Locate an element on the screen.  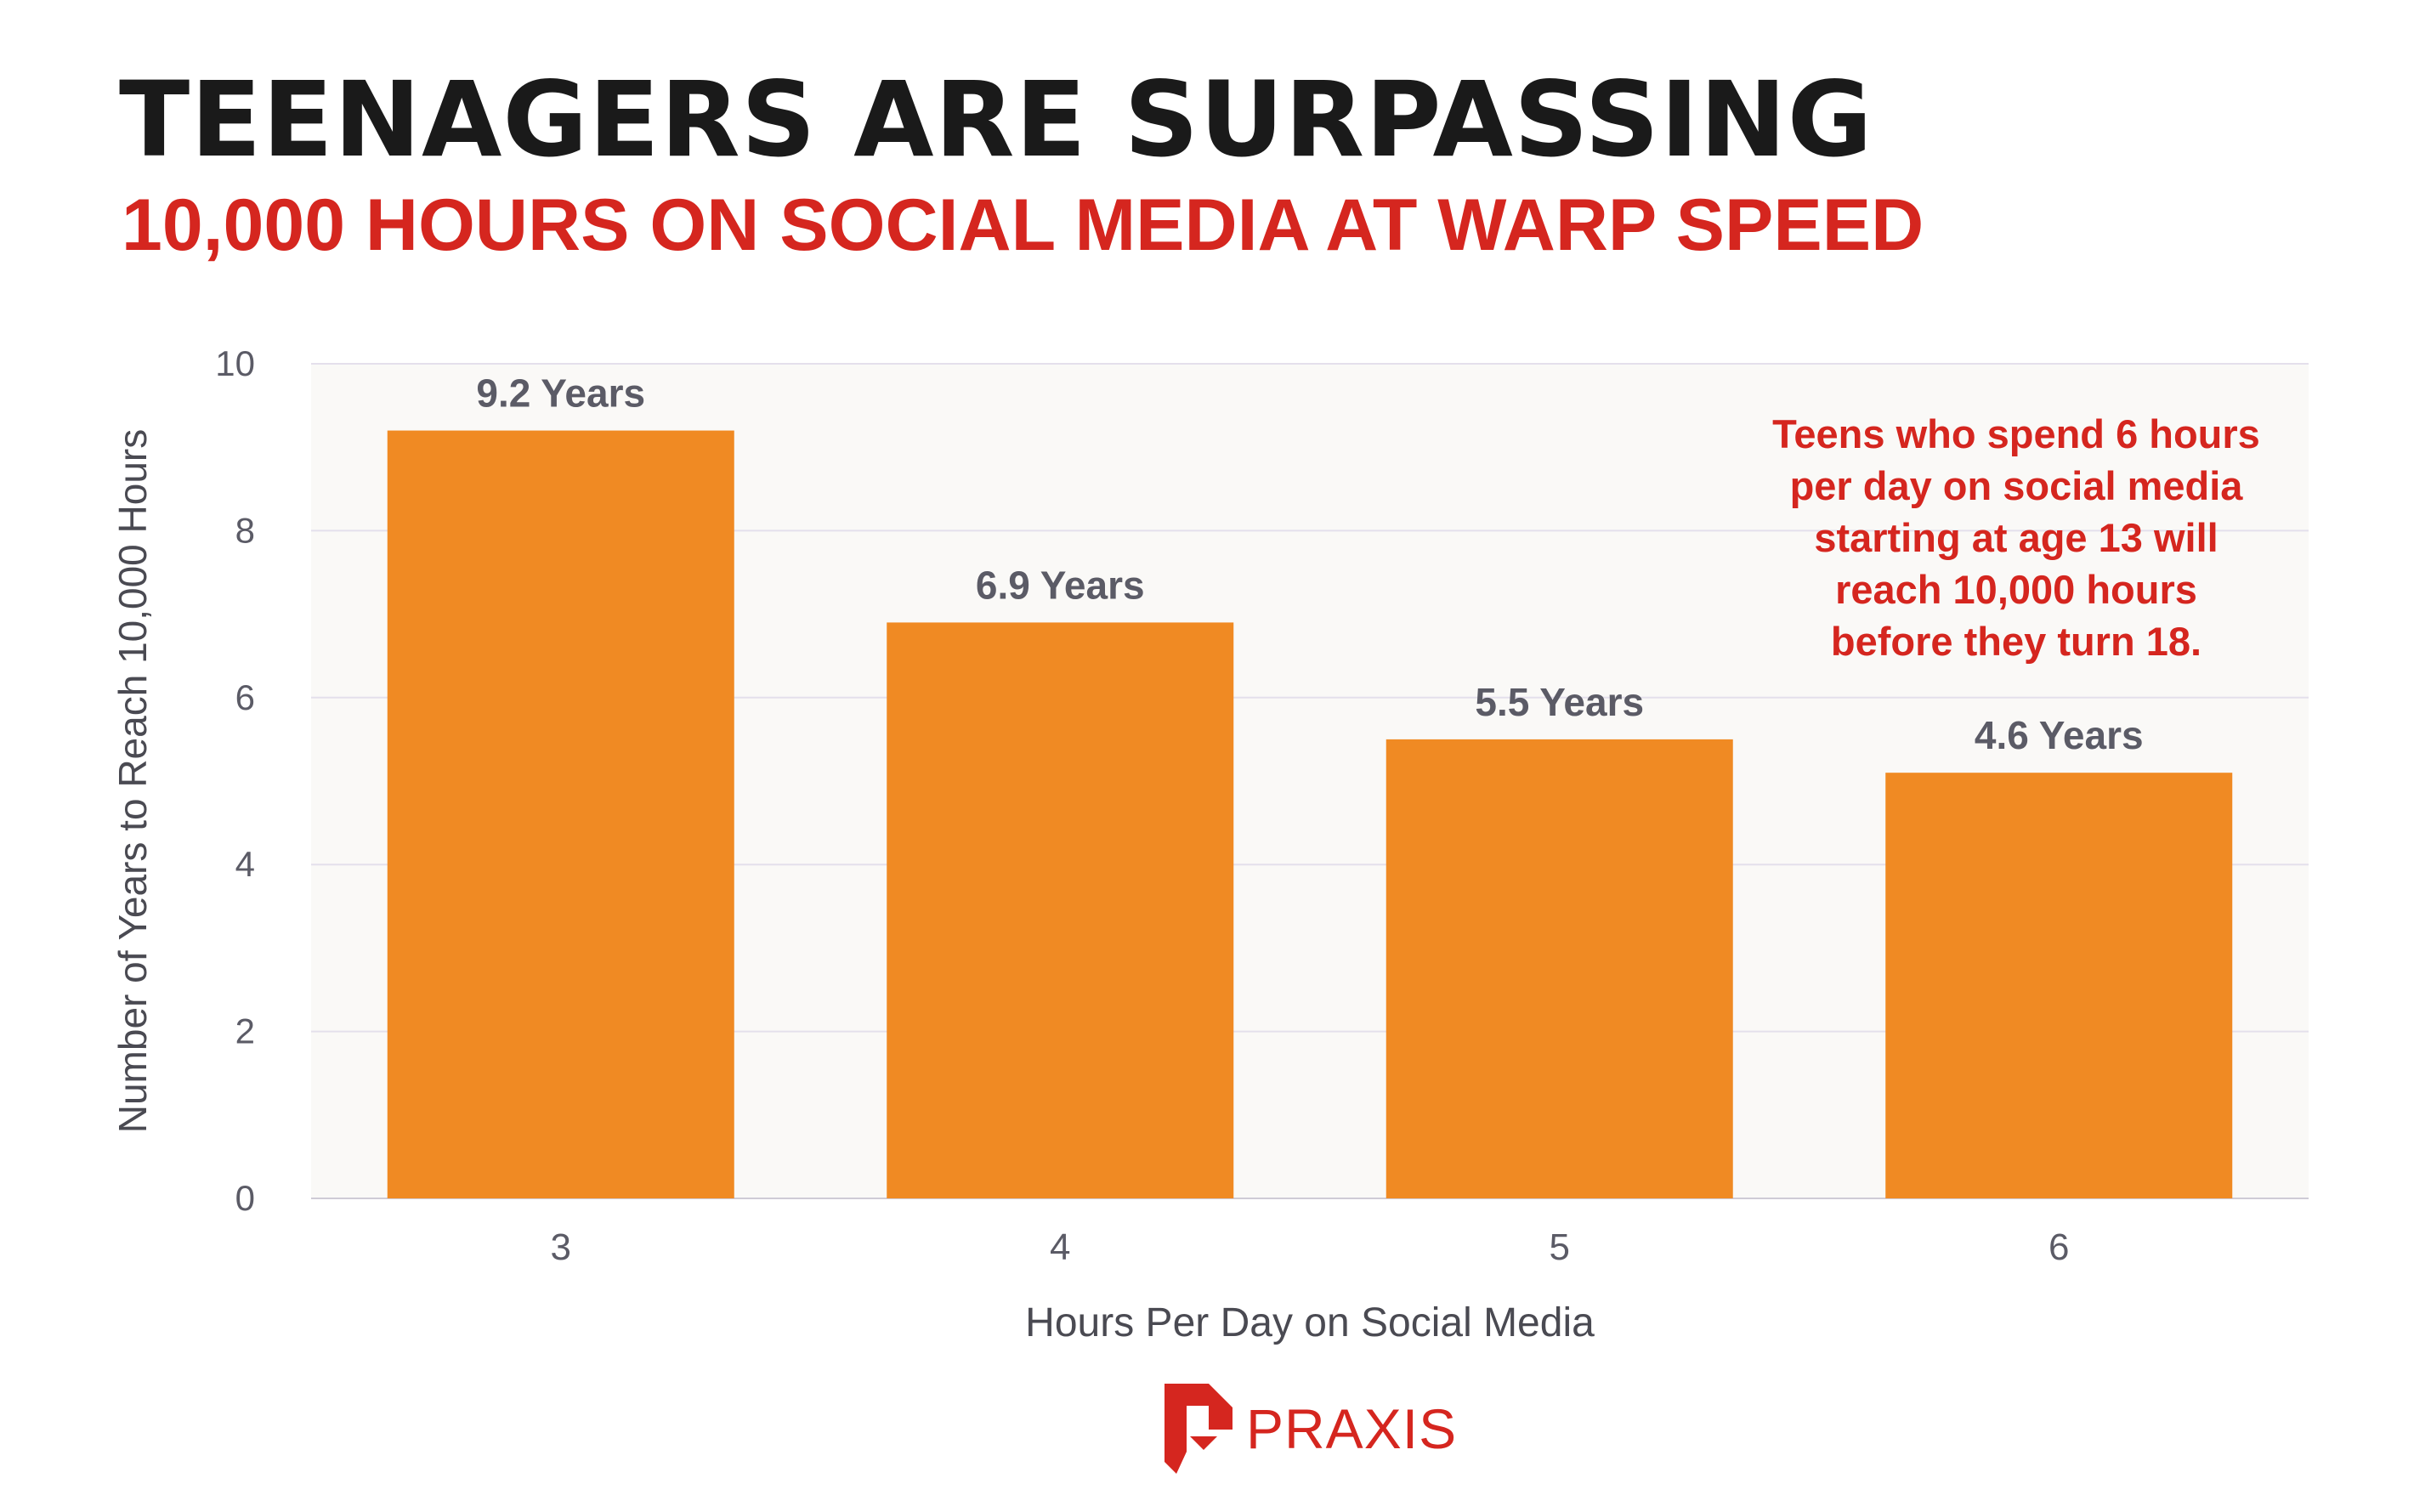
bar-data-label: 4.6 Years is located at coordinates (2059, 735).